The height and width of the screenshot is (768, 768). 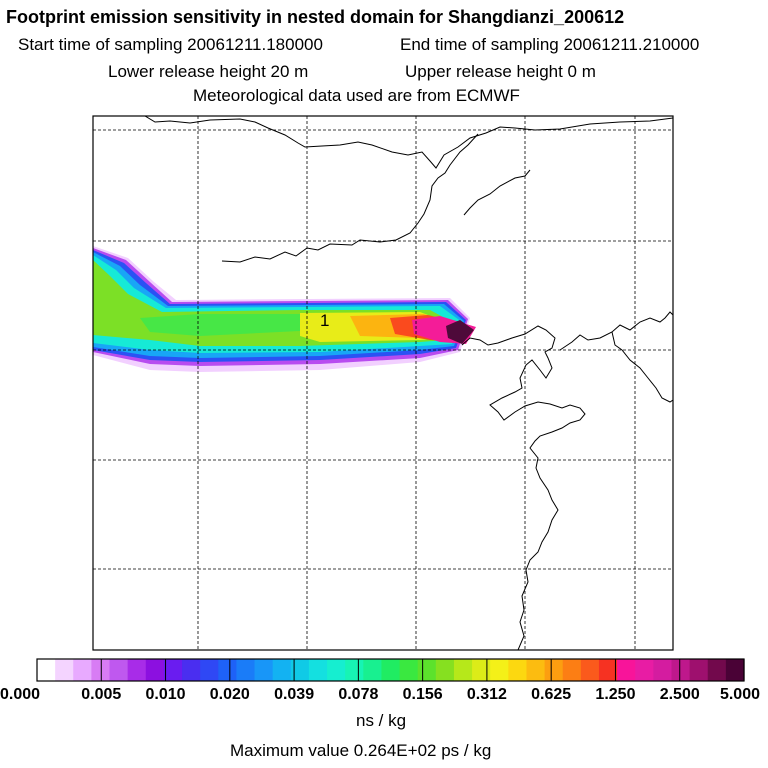 What do you see at coordinates (208, 71) in the screenshot?
I see `lower-release-height-text: Lower release height 20 m` at bounding box center [208, 71].